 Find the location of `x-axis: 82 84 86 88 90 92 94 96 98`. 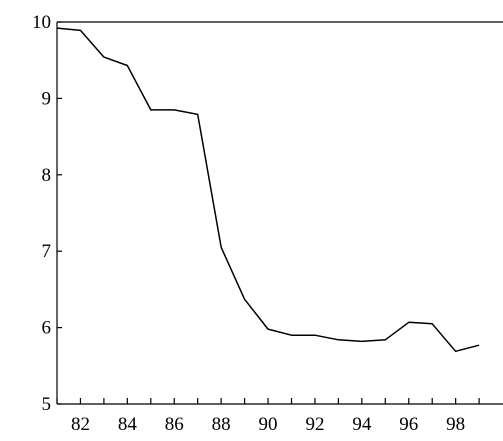

x-axis: 82 84 86 88 90 92 94 96 98 is located at coordinates (268, 416).